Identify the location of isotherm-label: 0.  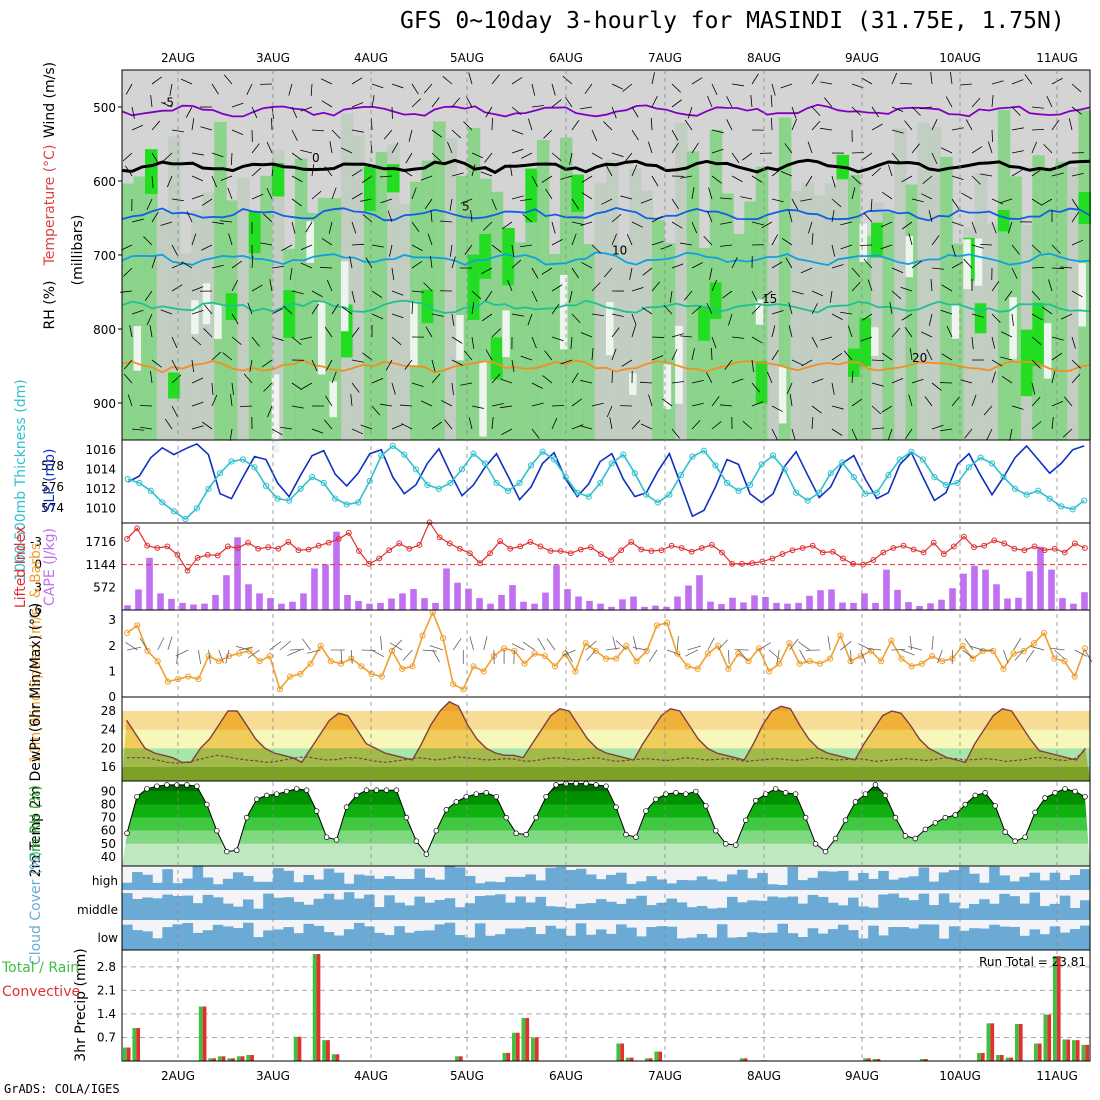
(316, 158).